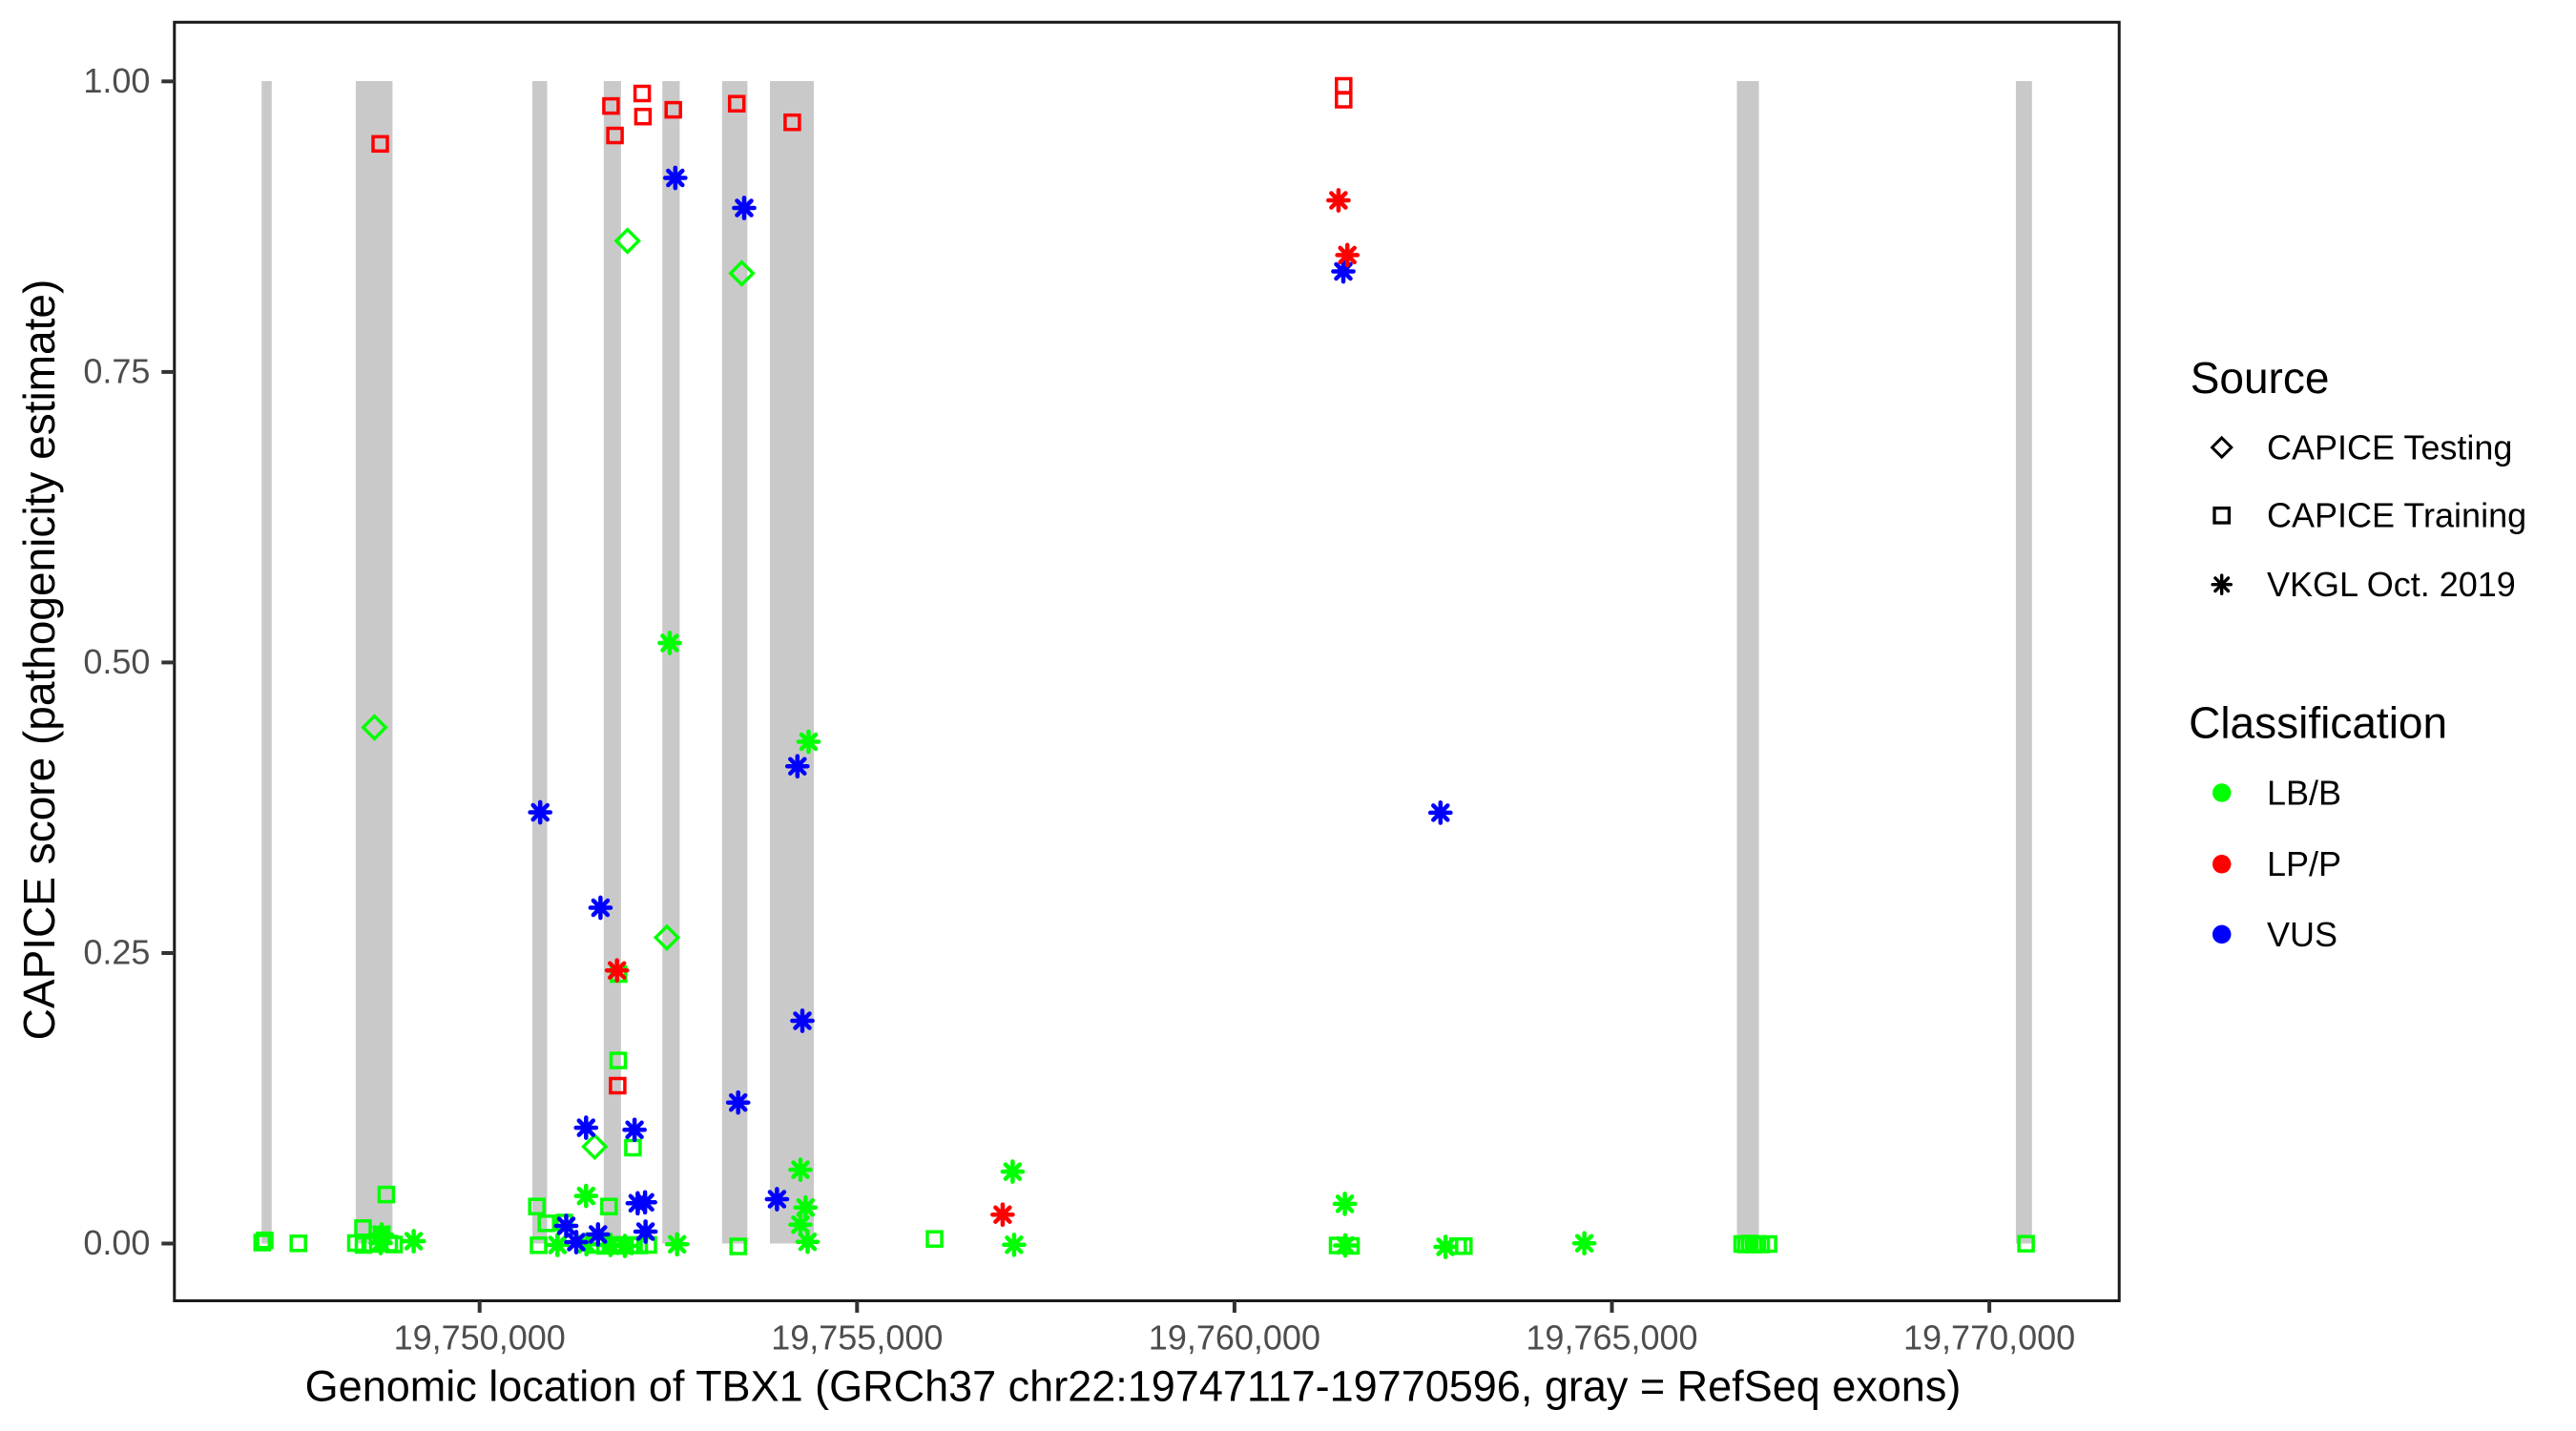  I want to click on svg-text: 19,750,000, so click(480, 1338).